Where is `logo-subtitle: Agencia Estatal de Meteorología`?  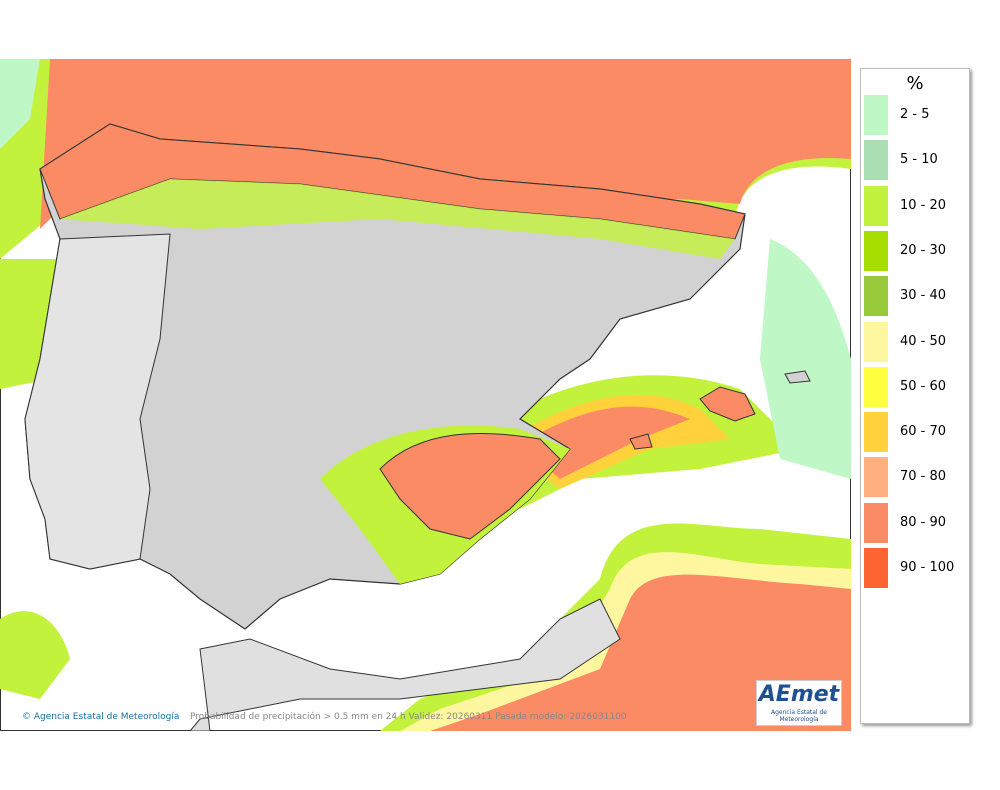 logo-subtitle: Agencia Estatal de Meteorología is located at coordinates (798, 716).